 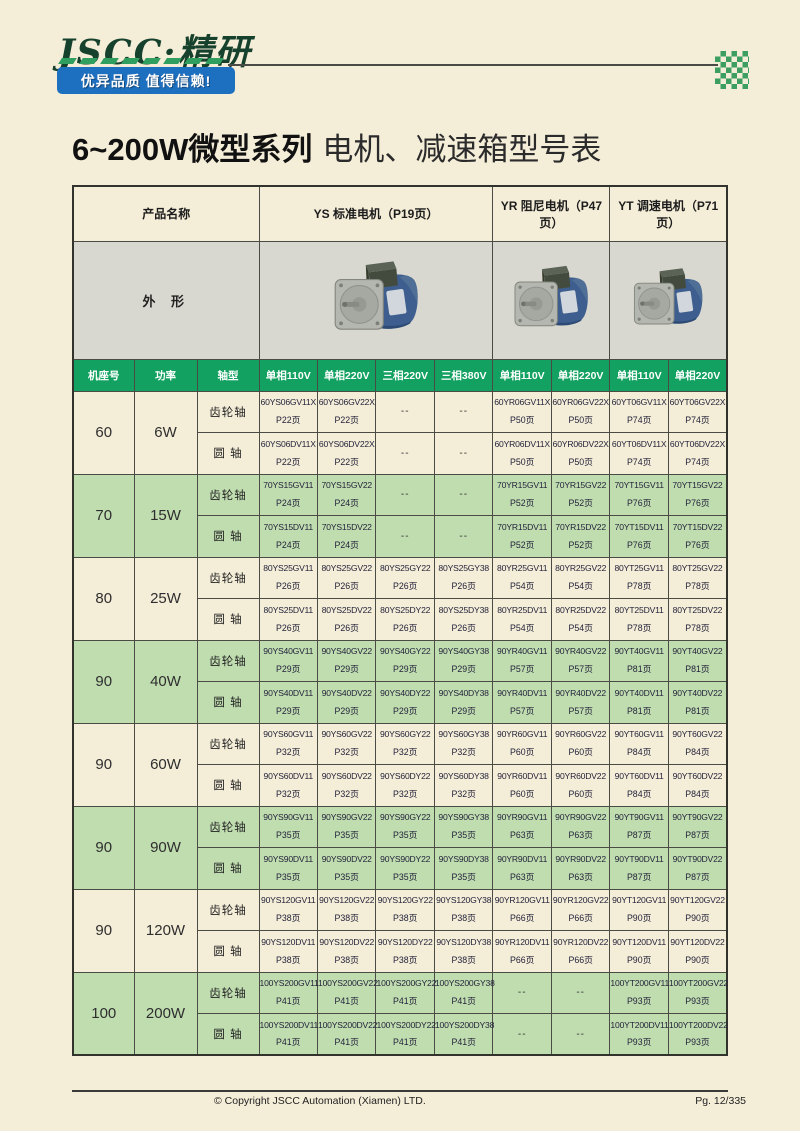 What do you see at coordinates (522, 402) in the screenshot?
I see `model-number: 60YR06GV11X` at bounding box center [522, 402].